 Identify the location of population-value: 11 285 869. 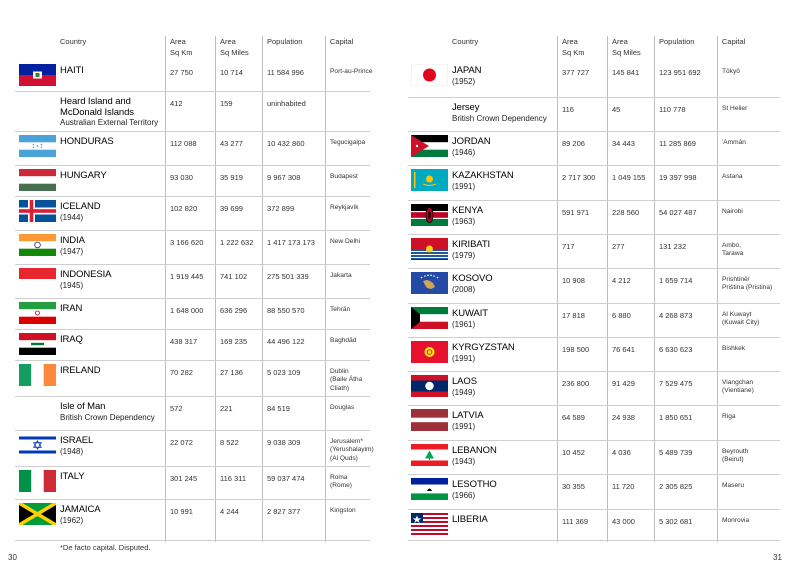
(677, 143).